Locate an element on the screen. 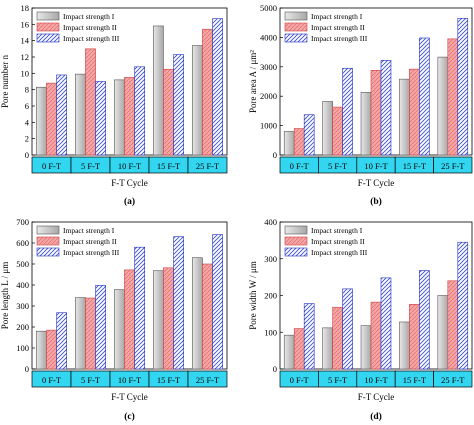 The height and width of the screenshot is (425, 474). y-tick-label: 10 is located at coordinates (25, 73).